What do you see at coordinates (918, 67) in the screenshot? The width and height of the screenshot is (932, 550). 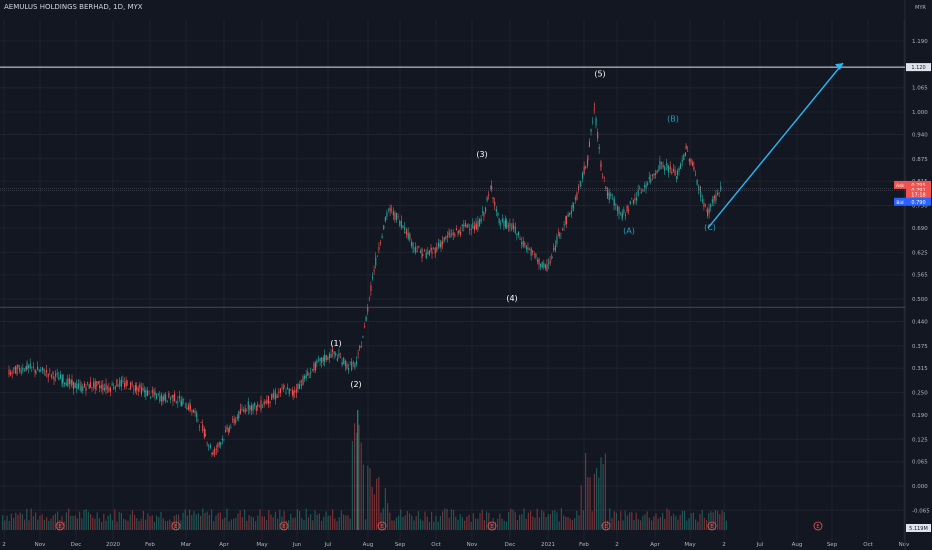 I see `resistance-tag-bg` at bounding box center [918, 67].